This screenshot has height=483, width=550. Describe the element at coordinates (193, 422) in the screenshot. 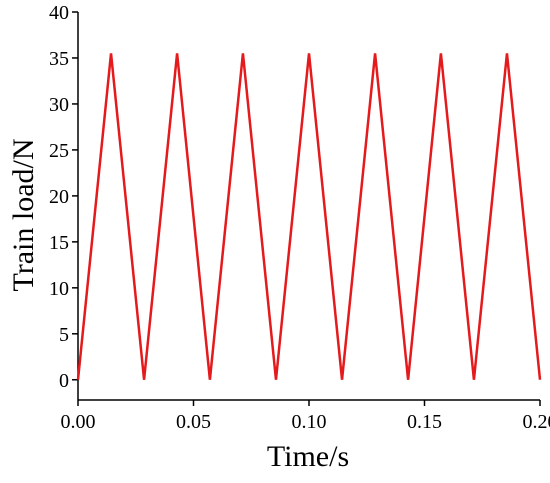

I see `x-tick-label: 0.05` at that location.